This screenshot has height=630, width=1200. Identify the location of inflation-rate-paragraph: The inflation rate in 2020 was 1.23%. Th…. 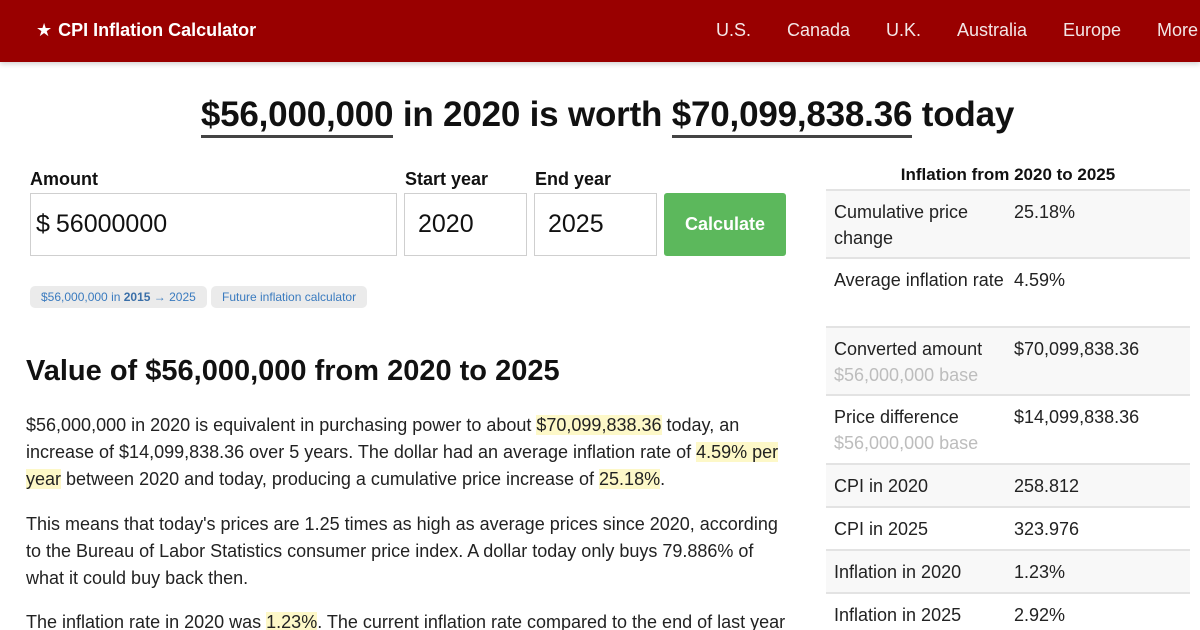
(411, 619).